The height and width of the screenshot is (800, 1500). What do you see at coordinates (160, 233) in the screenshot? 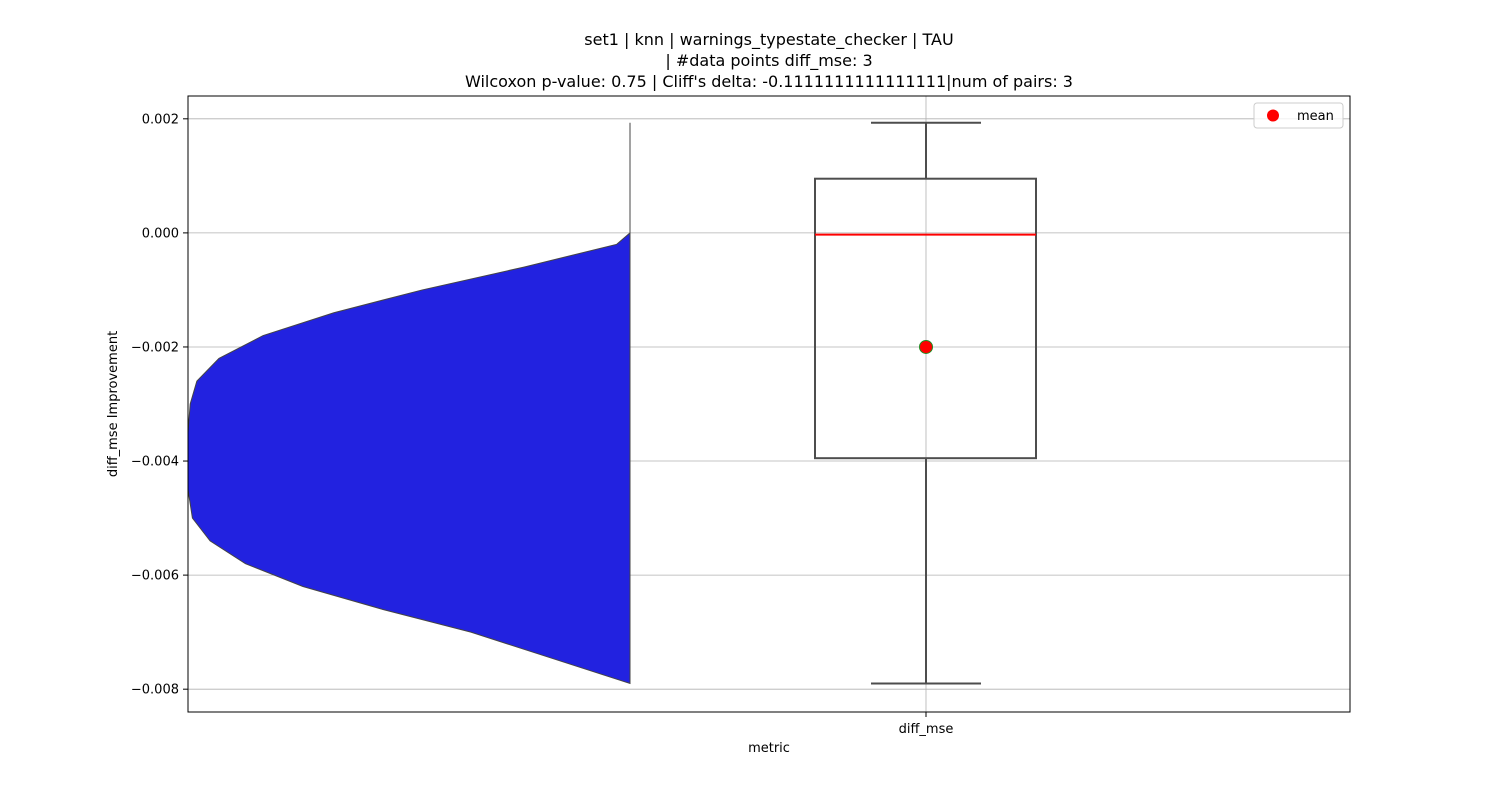
I see `y-tick-label: 0.000` at bounding box center [160, 233].